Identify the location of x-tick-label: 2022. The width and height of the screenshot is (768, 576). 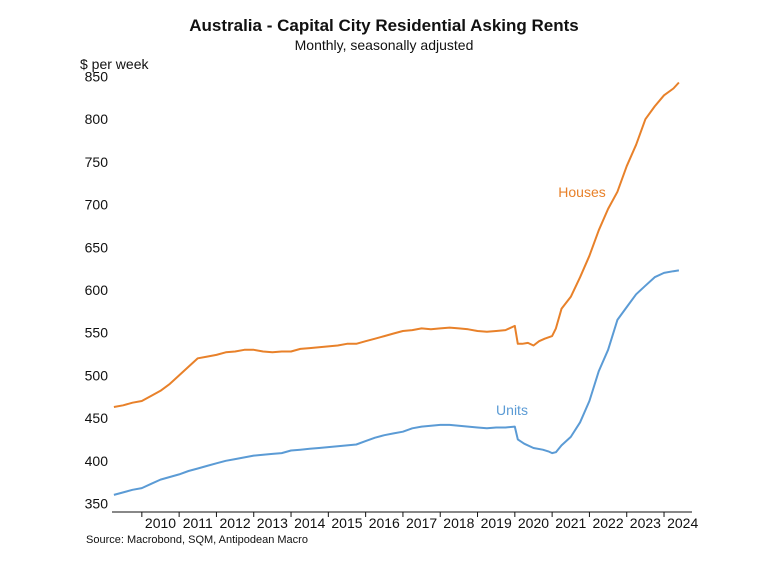
(607, 523).